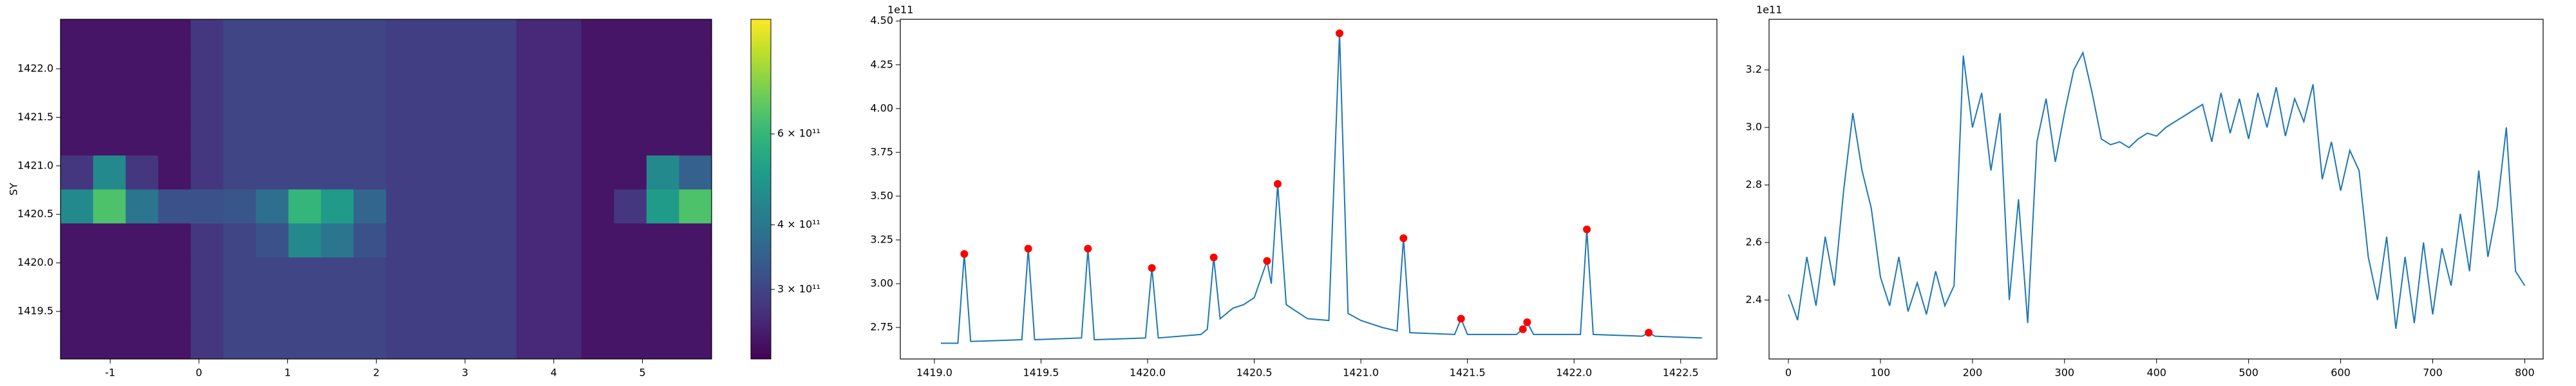 This screenshot has height=386, width=2576. What do you see at coordinates (1881, 373) in the screenshot?
I see `x-tick-label: 100` at bounding box center [1881, 373].